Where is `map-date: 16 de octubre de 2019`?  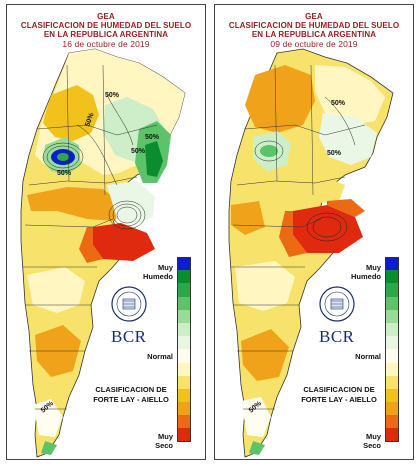
map-date: 16 de octubre de 2019 is located at coordinates (106, 44).